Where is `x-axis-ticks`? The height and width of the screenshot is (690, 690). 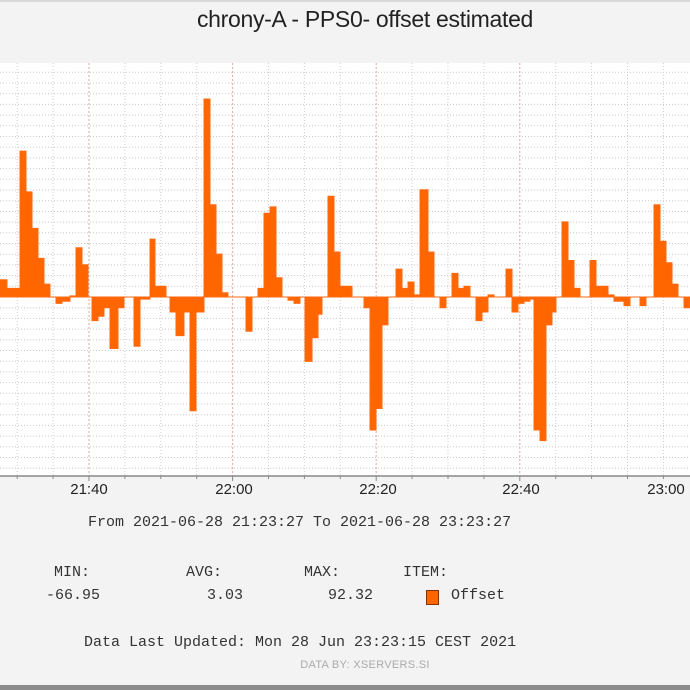
x-axis-ticks is located at coordinates (340, 478).